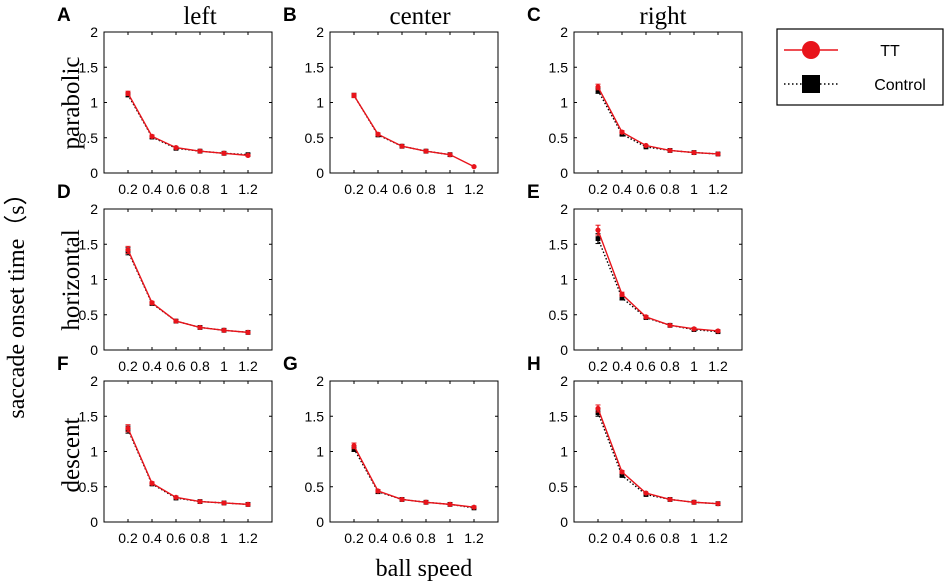 The image size is (948, 584). What do you see at coordinates (900, 85) in the screenshot?
I see `legend-control-label: Control` at bounding box center [900, 85].